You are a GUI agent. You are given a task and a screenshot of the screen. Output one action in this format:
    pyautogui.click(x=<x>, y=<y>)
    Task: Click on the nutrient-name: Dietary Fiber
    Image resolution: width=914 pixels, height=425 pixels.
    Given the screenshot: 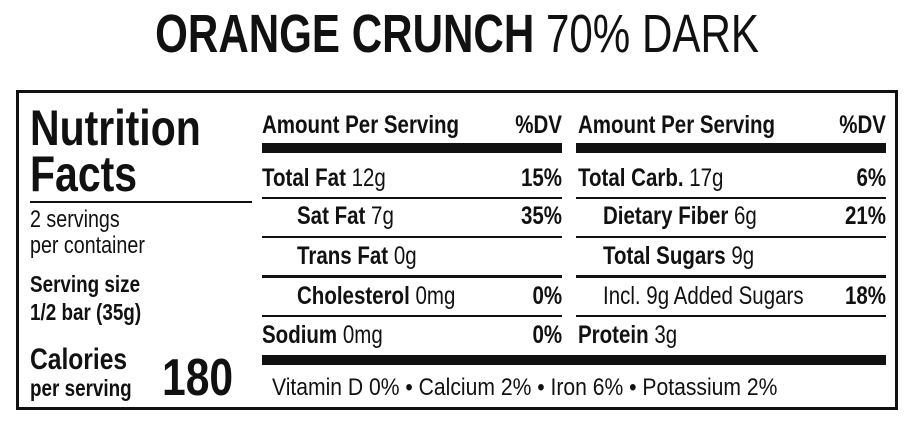 What is the action you would take?
    pyautogui.click(x=666, y=216)
    